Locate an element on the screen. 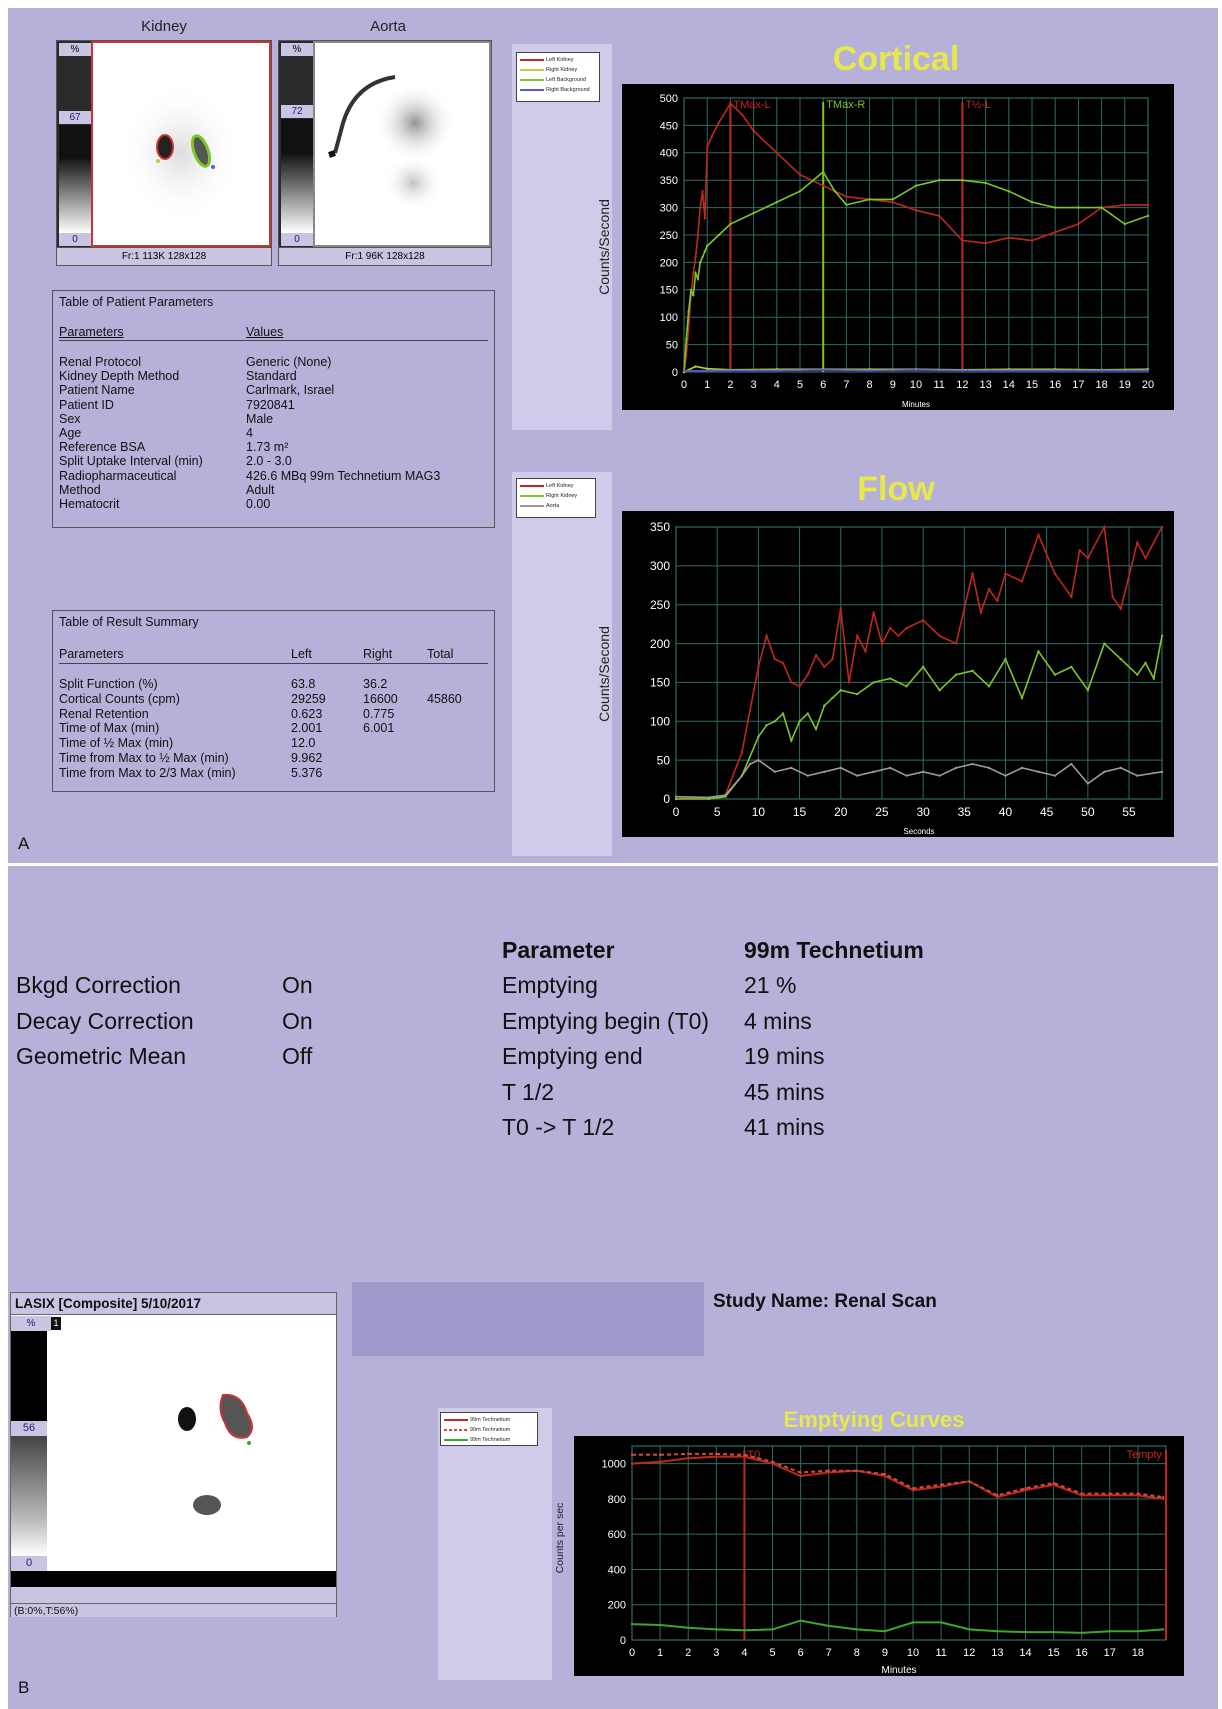  x-tick-label: 10 is located at coordinates (913, 1653).